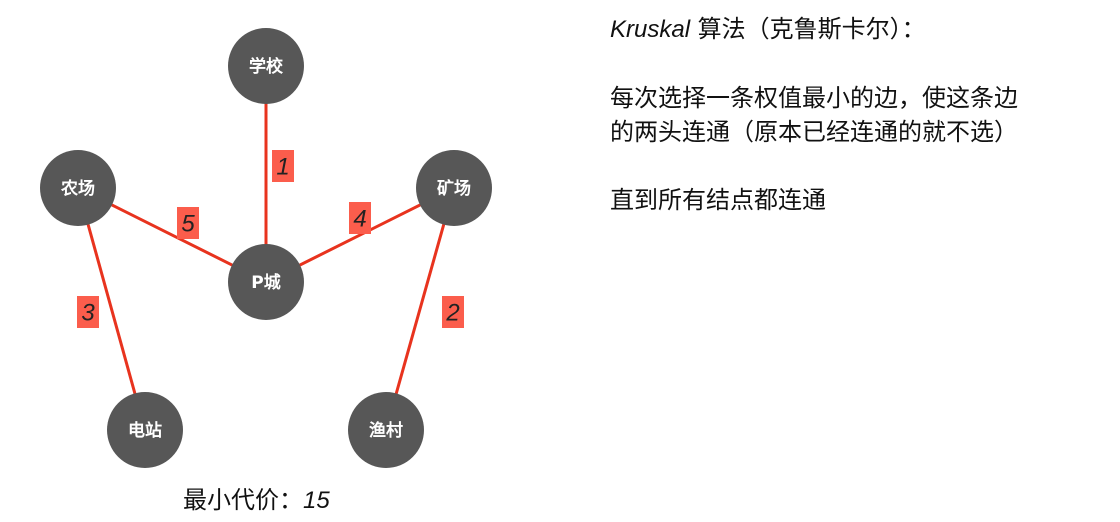 This screenshot has height=522, width=1120. I want to click on node-label: 渔村, so click(386, 430).